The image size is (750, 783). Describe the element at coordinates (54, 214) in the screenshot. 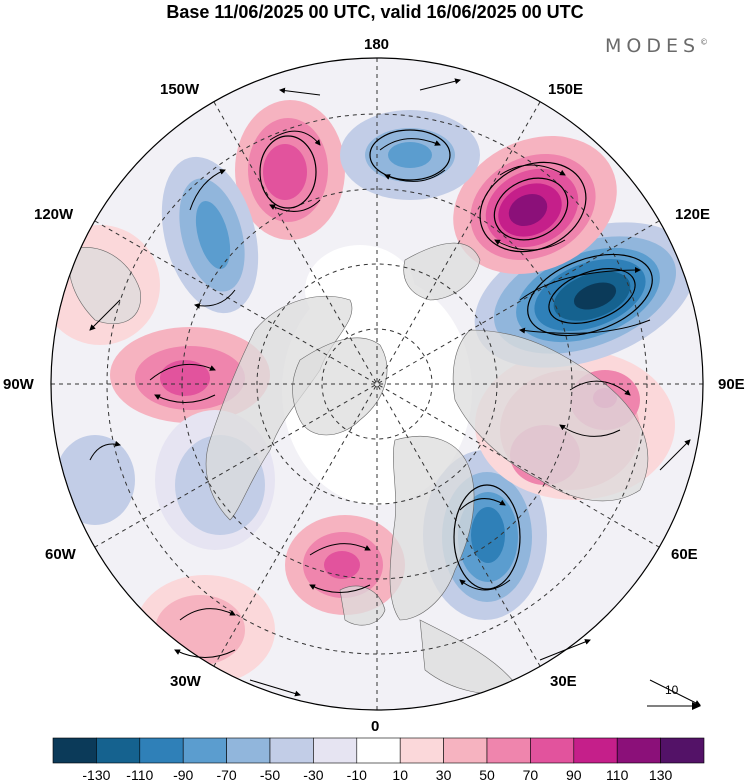

I see `label-120w: 120W` at that location.